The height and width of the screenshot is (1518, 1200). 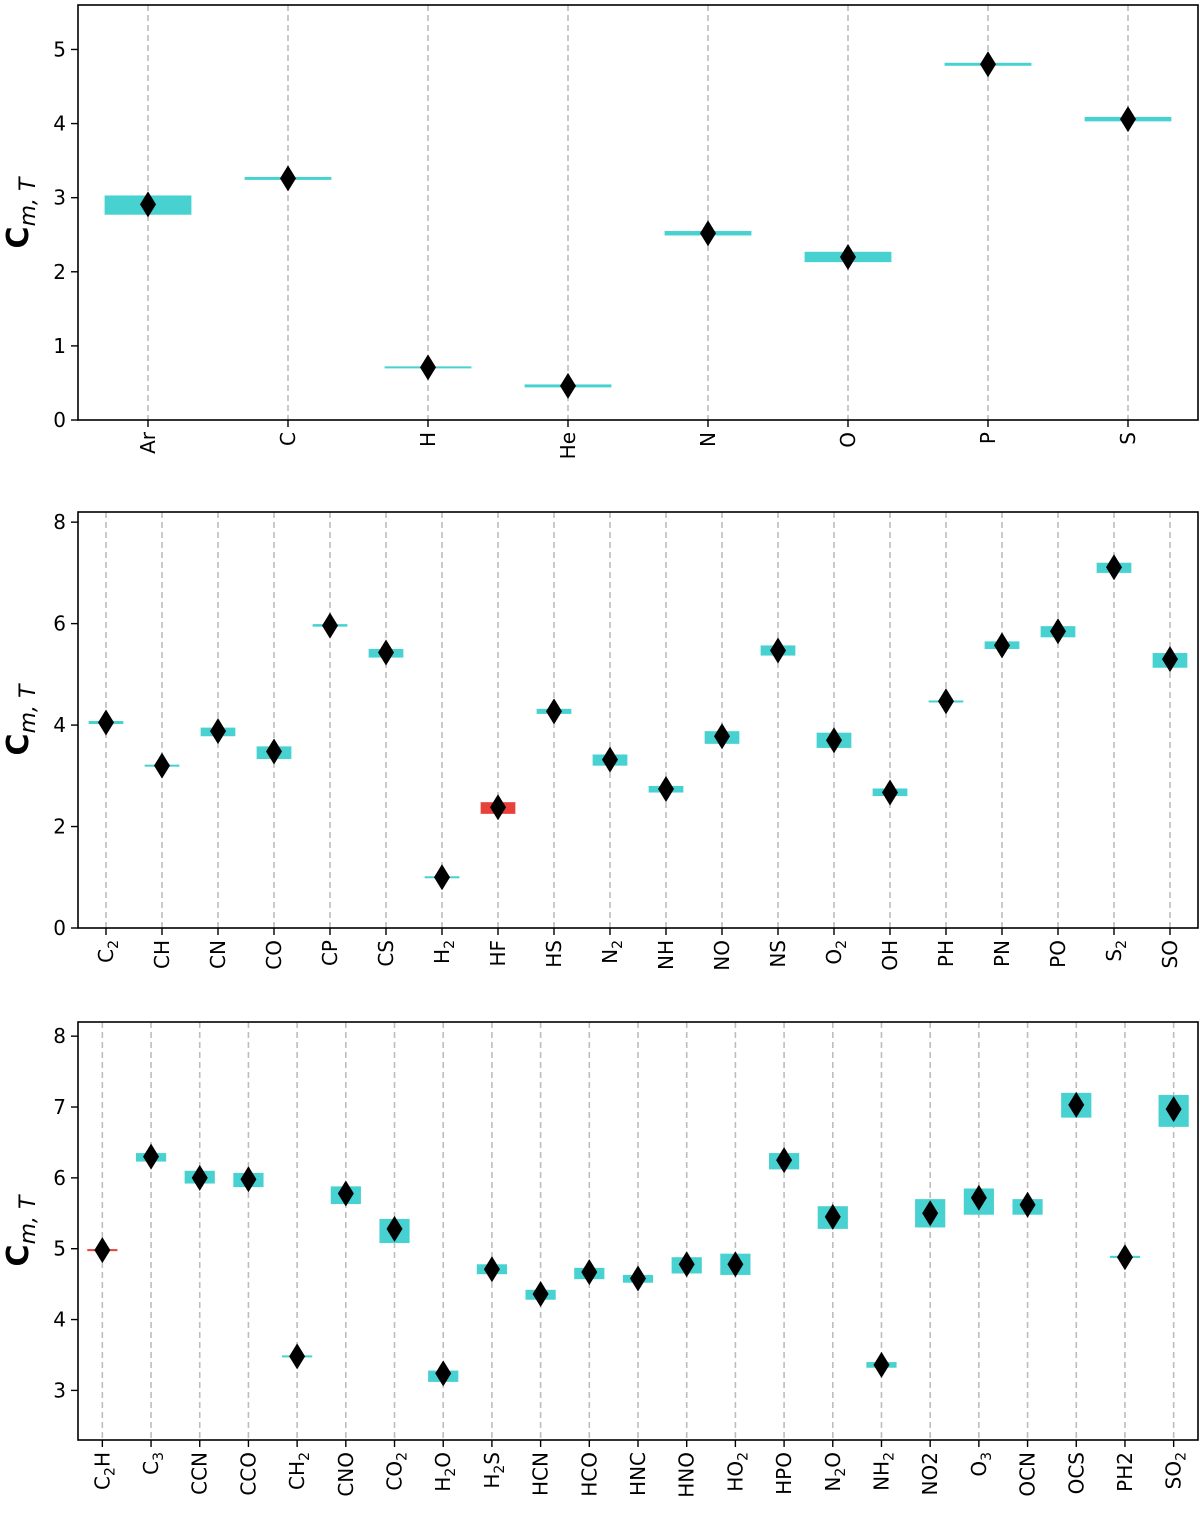 What do you see at coordinates (1170, 954) in the screenshot?
I see `x-tick-label: SO` at bounding box center [1170, 954].